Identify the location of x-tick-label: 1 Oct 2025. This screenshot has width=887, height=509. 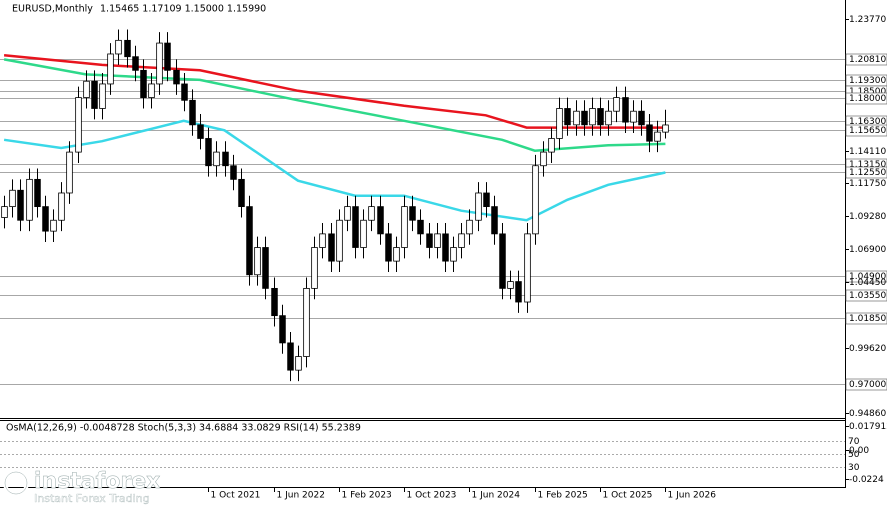
(628, 496).